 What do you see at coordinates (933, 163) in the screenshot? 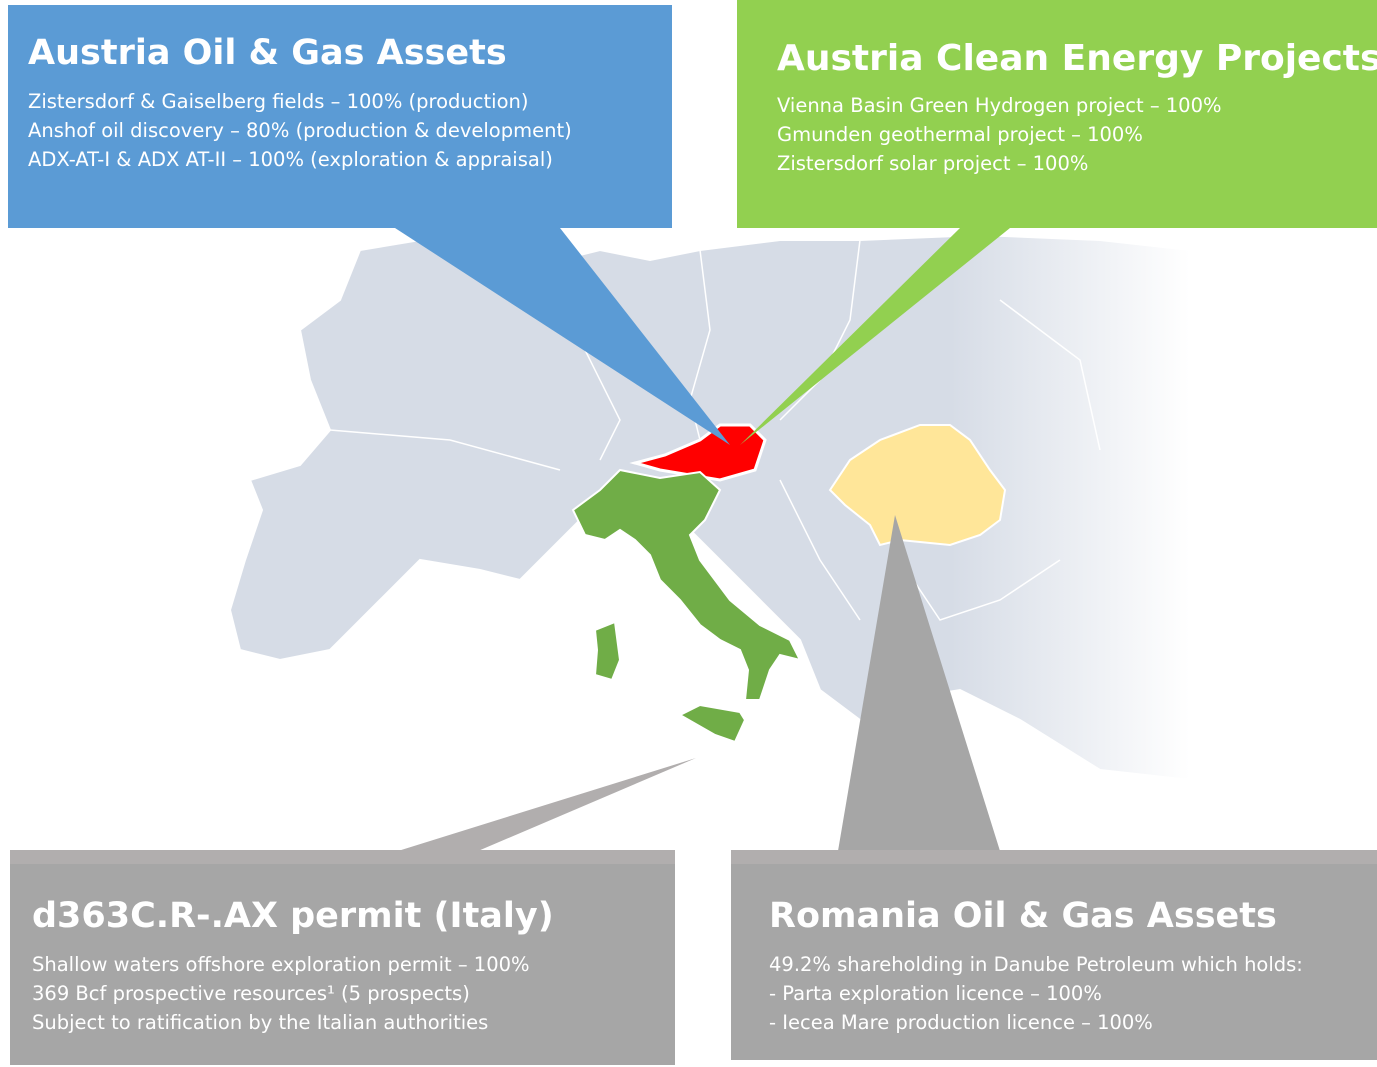
I see `callout-line: Zistersdorf solar project – 100%` at bounding box center [933, 163].